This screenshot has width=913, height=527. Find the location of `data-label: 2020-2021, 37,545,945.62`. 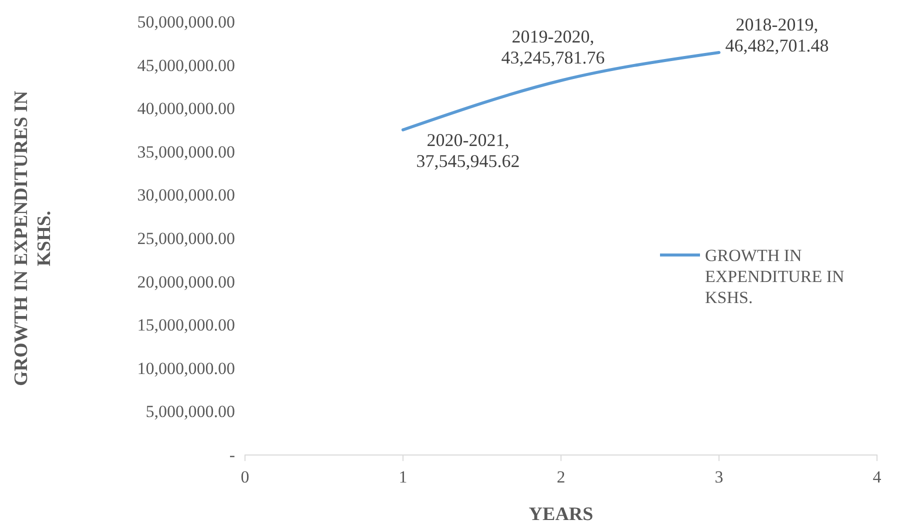

data-label: 2020-2021, 37,545,945.62 is located at coordinates (468, 150).